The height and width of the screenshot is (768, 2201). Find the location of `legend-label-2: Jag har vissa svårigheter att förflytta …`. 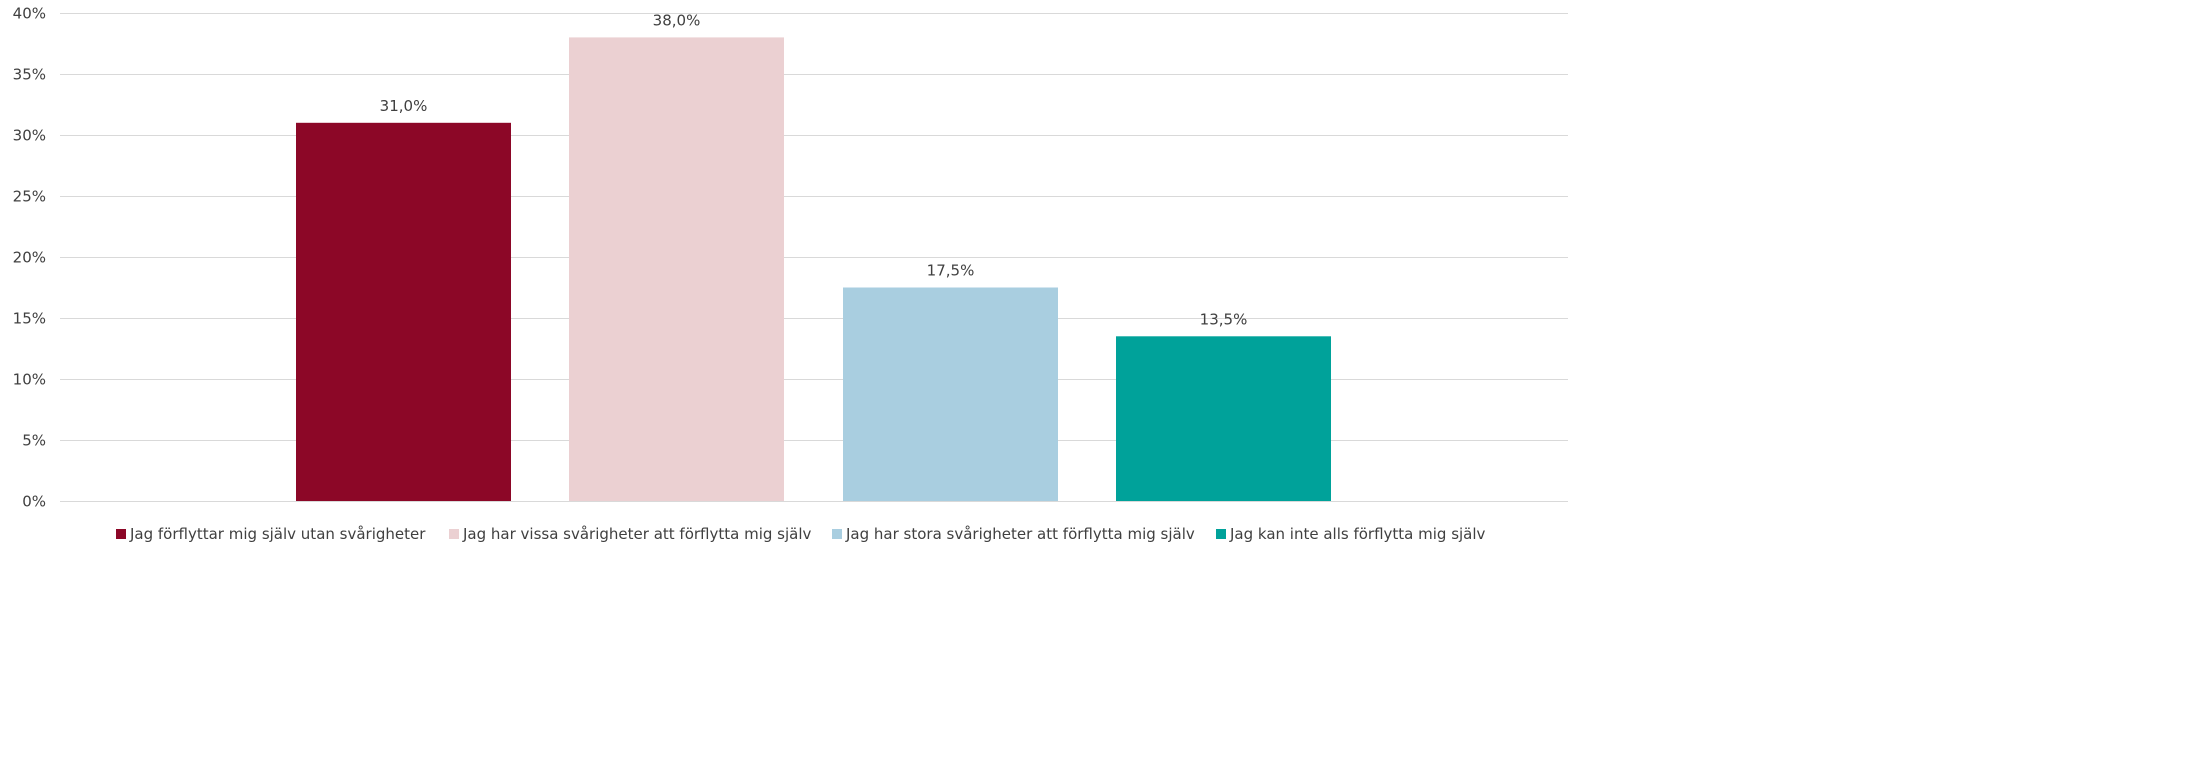

legend-label-2: Jag har vissa svårigheter att förflytta … is located at coordinates (637, 534).